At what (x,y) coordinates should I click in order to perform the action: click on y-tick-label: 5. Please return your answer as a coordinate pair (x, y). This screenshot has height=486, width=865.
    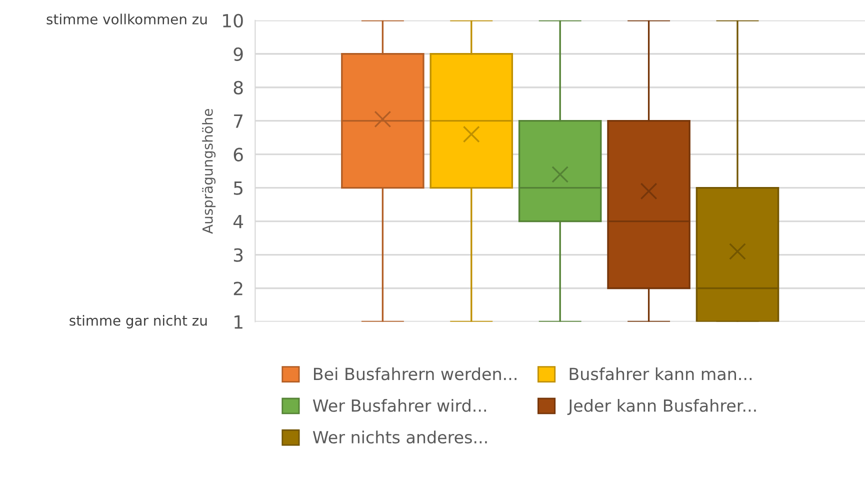
    Looking at the image, I should click on (238, 188).